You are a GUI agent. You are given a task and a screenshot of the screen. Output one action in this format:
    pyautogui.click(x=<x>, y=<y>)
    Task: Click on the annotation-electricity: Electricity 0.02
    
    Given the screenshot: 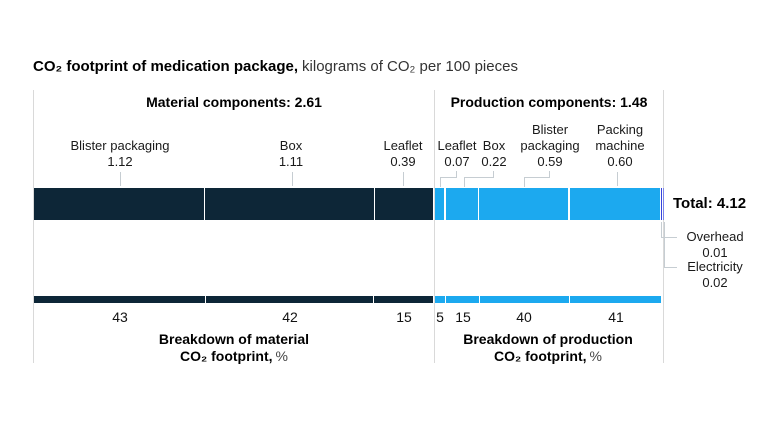 What is the action you would take?
    pyautogui.click(x=715, y=275)
    